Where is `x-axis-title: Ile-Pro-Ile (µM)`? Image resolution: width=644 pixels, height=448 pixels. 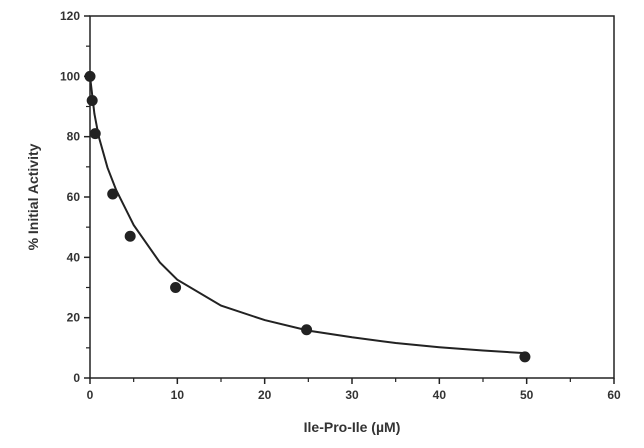
x-axis-title: Ile-Pro-Ile (µM) is located at coordinates (352, 427).